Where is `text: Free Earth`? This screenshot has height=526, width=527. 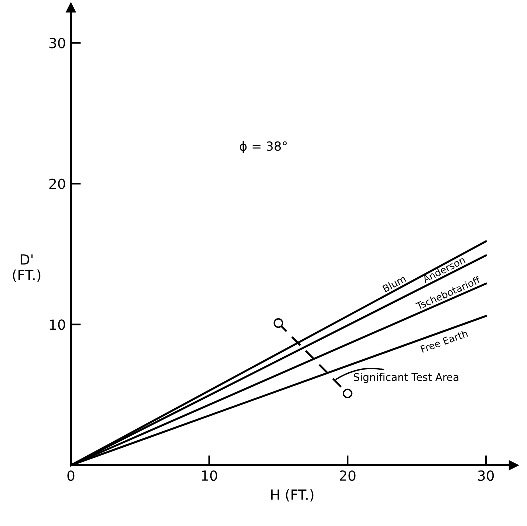 text: Free Earth is located at coordinates (444, 342).